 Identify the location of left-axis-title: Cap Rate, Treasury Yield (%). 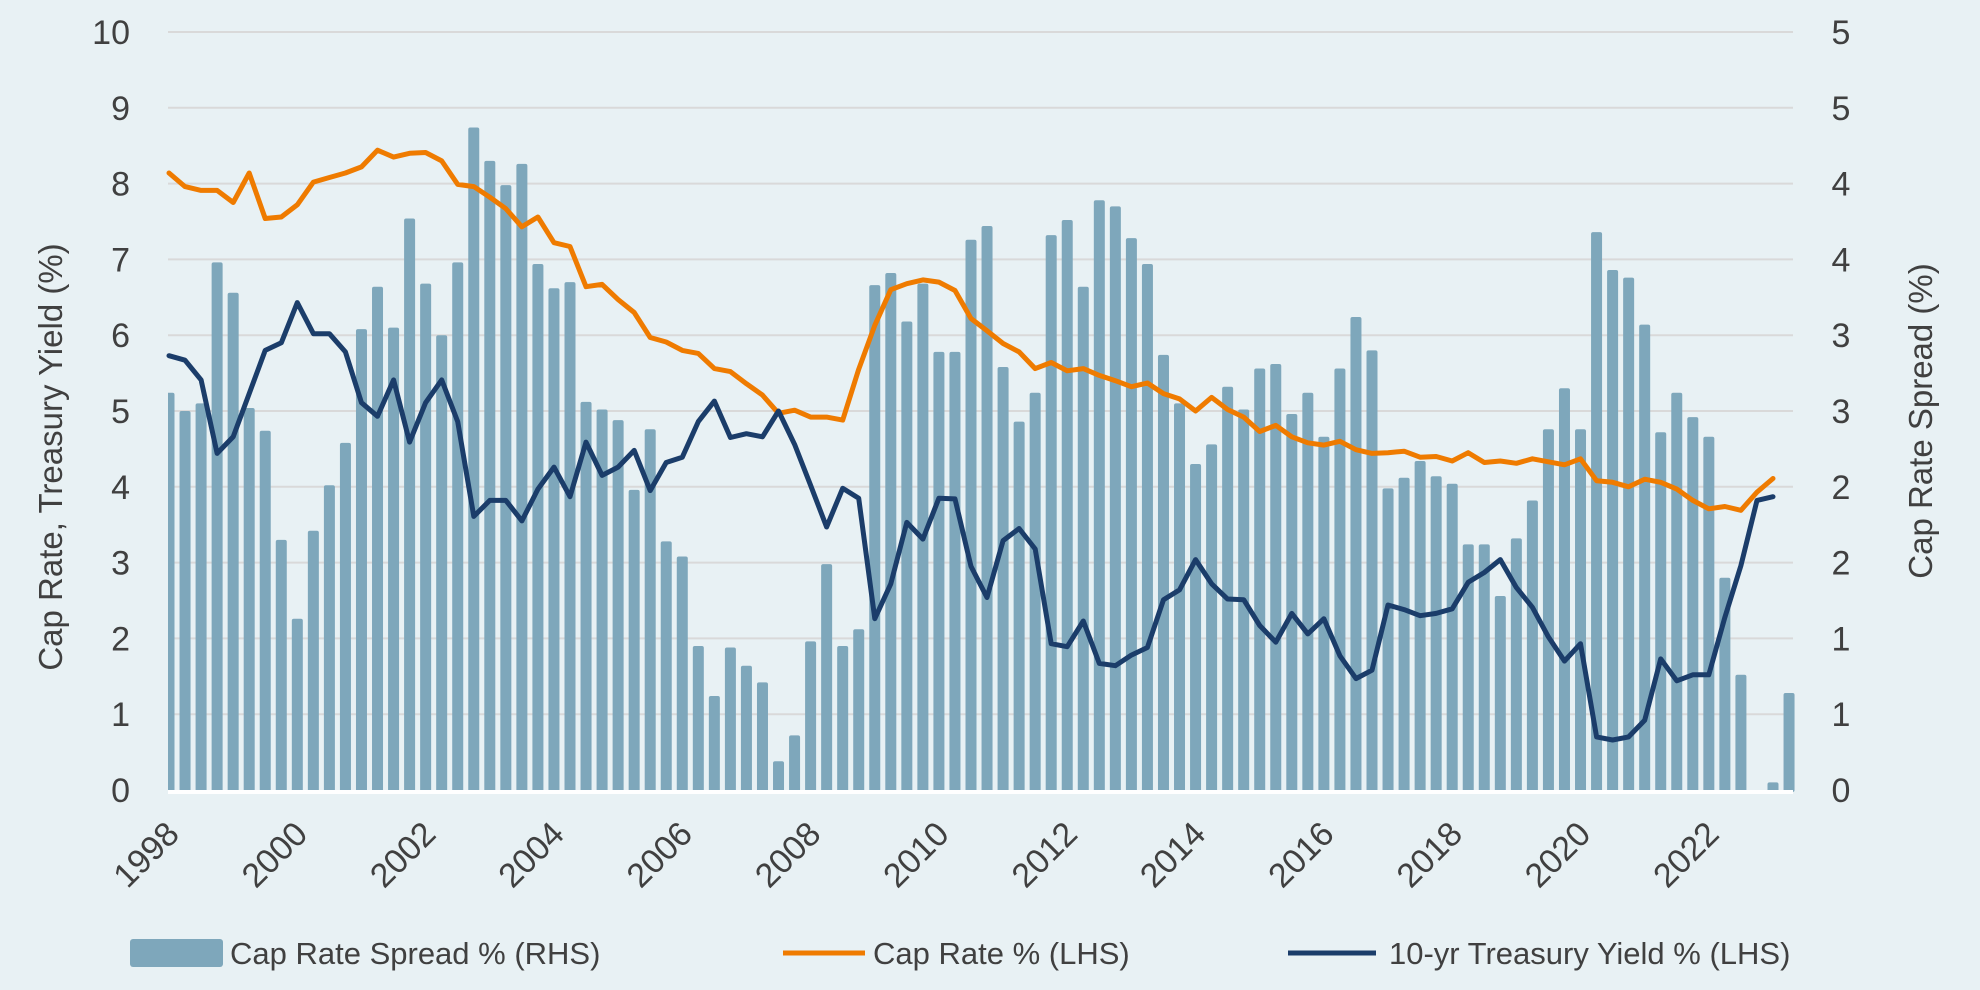
(50, 456).